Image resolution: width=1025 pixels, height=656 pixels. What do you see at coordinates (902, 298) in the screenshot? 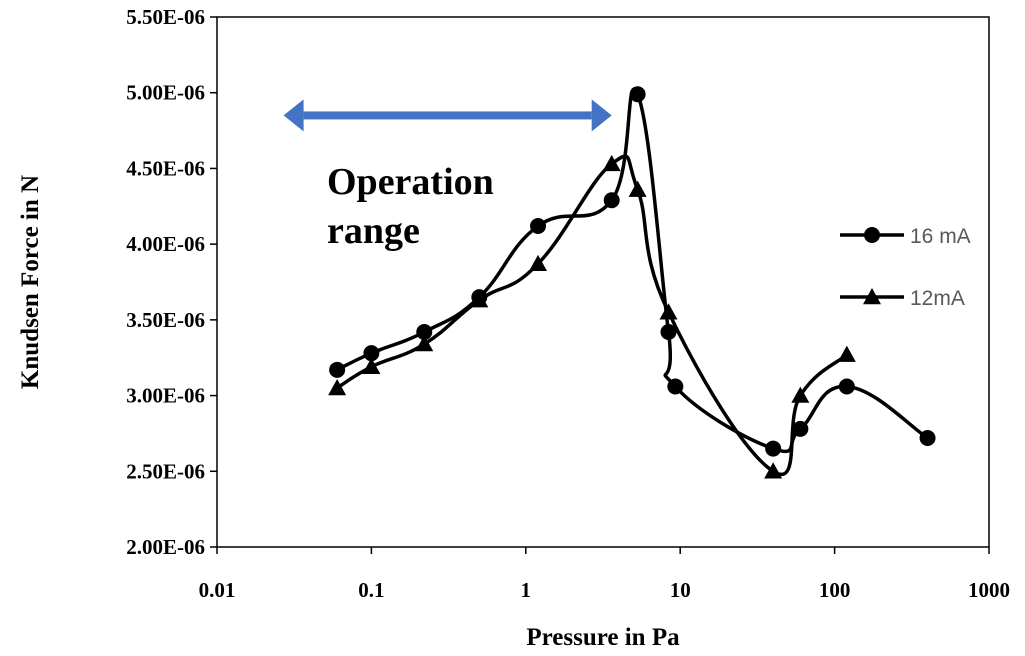
I see `legend-item: 12mA` at bounding box center [902, 298].